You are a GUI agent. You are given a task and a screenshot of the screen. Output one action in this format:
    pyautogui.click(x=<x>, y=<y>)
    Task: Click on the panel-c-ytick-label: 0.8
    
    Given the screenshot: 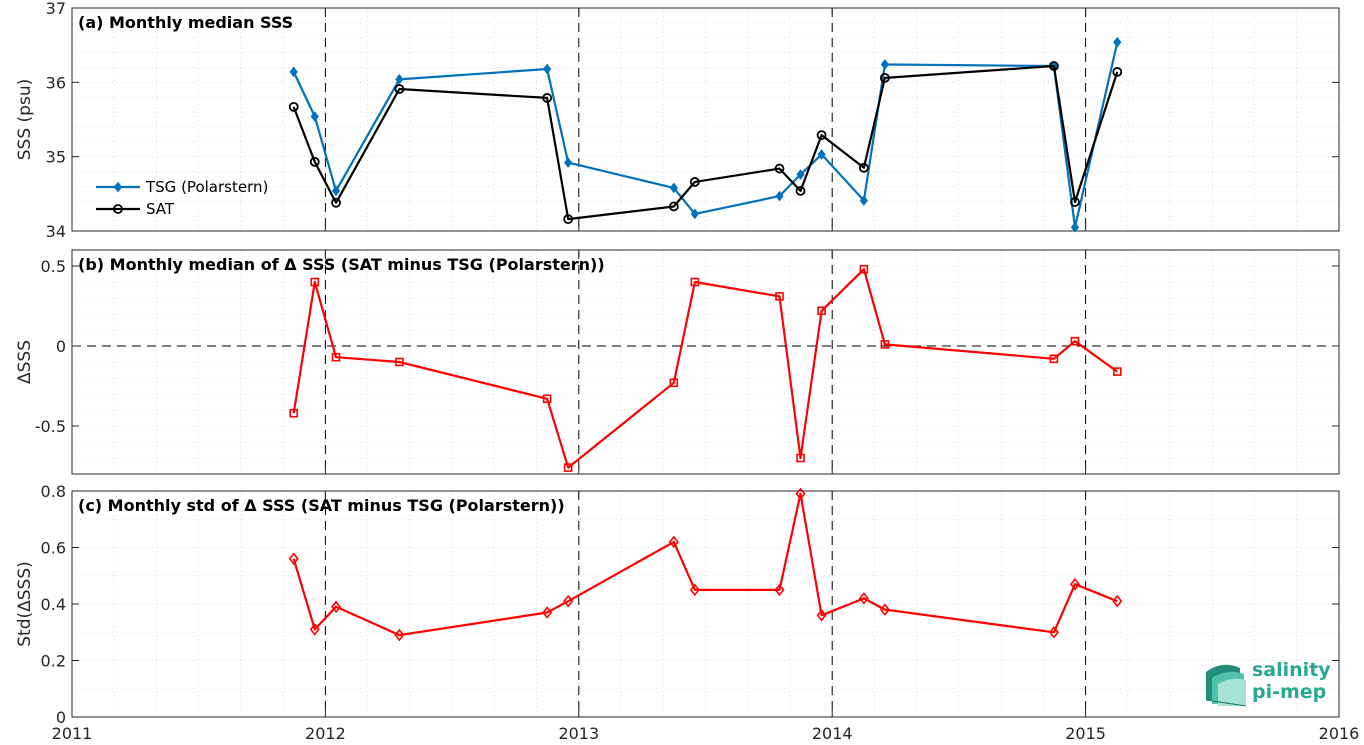 What is the action you would take?
    pyautogui.click(x=53, y=491)
    